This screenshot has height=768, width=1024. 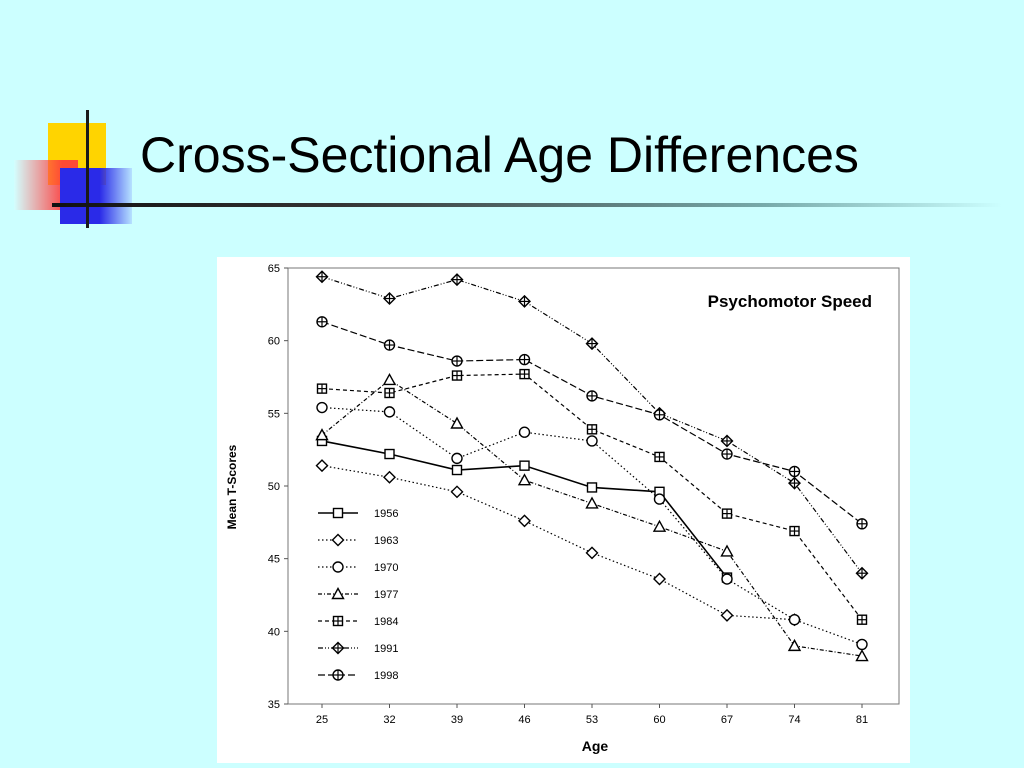 What do you see at coordinates (274, 560) in the screenshot?
I see `y-tick-label: 45` at bounding box center [274, 560].